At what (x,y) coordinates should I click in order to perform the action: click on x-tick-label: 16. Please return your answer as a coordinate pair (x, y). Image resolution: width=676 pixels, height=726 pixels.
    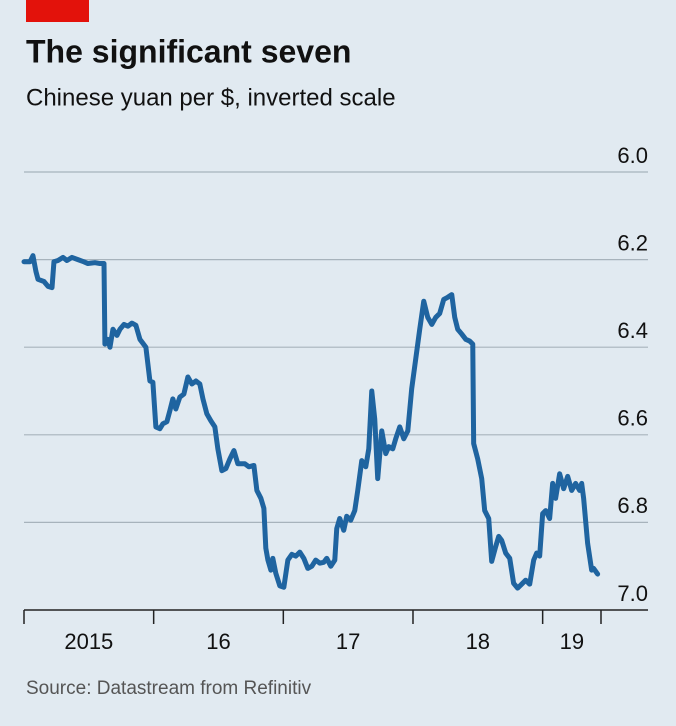
    Looking at the image, I should click on (218, 641).